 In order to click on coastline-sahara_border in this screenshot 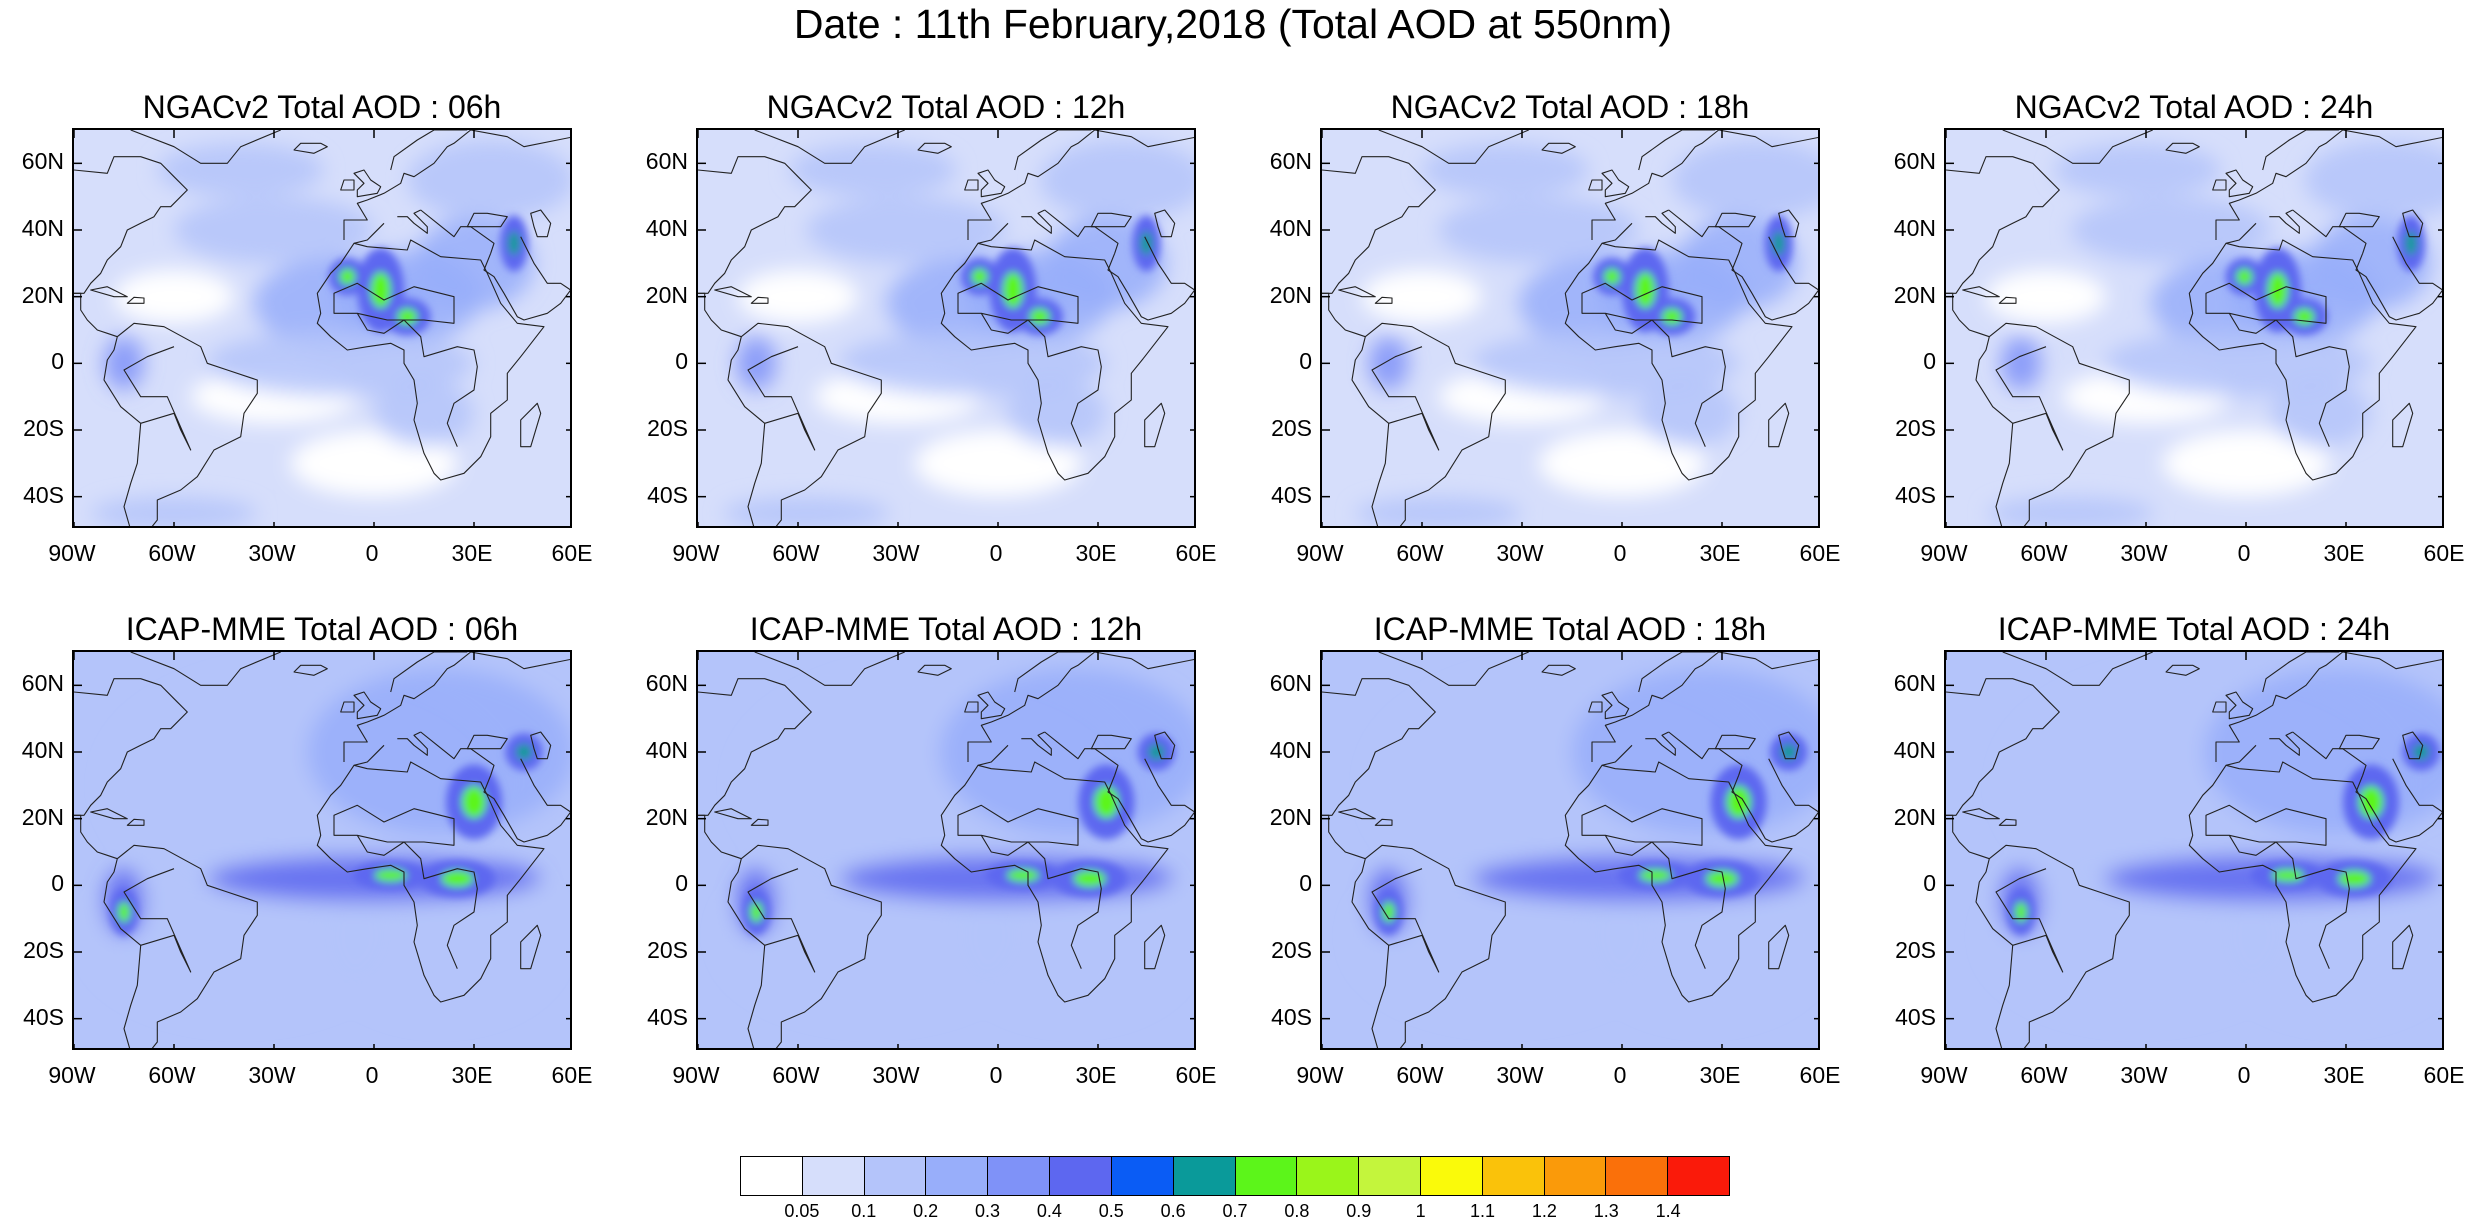, I will do `click(394, 825)`.